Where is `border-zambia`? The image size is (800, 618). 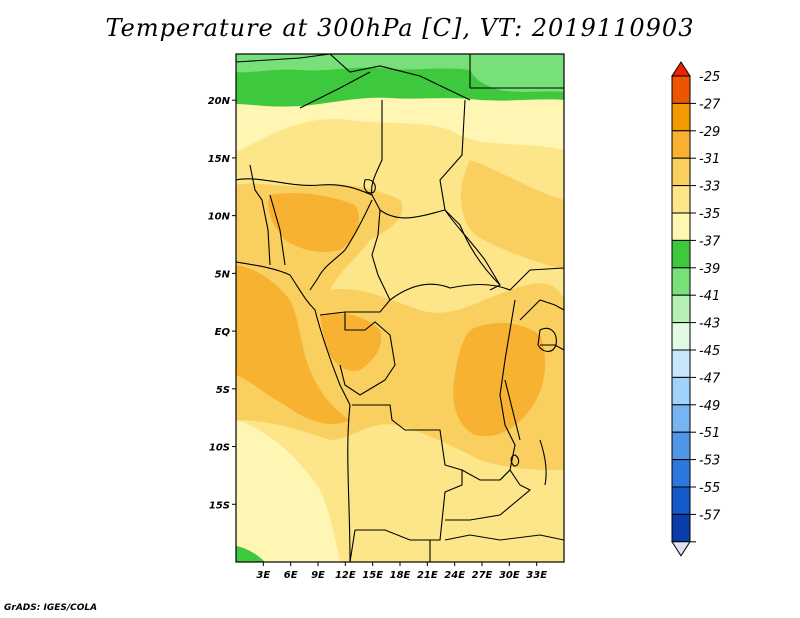 border-zambia is located at coordinates (488, 495).